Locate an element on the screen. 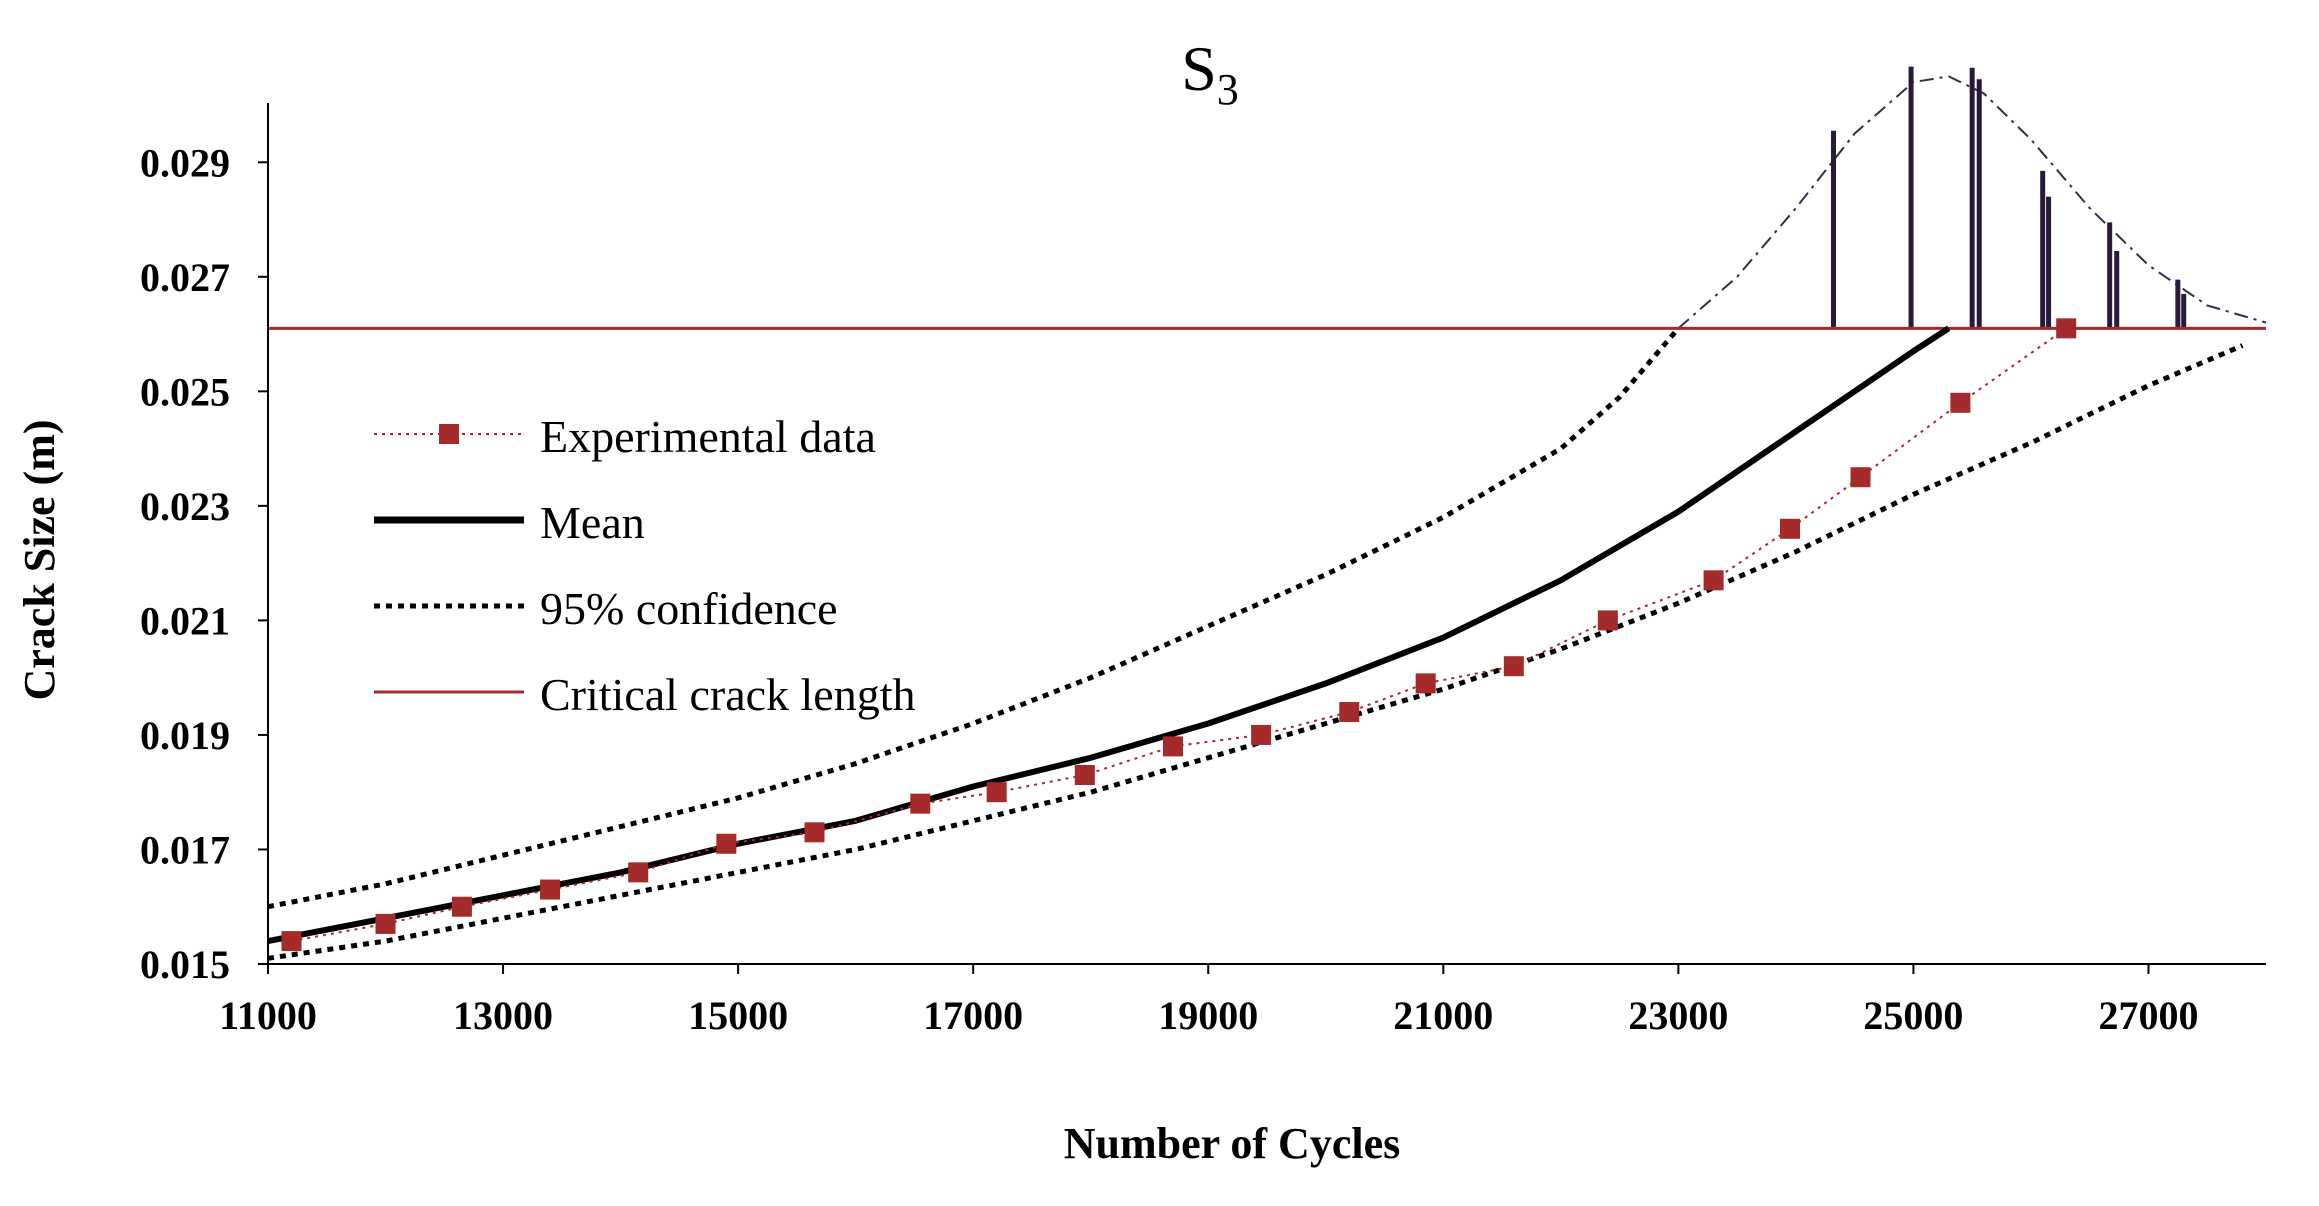  y-tick-label: 0.025 is located at coordinates (185, 391).